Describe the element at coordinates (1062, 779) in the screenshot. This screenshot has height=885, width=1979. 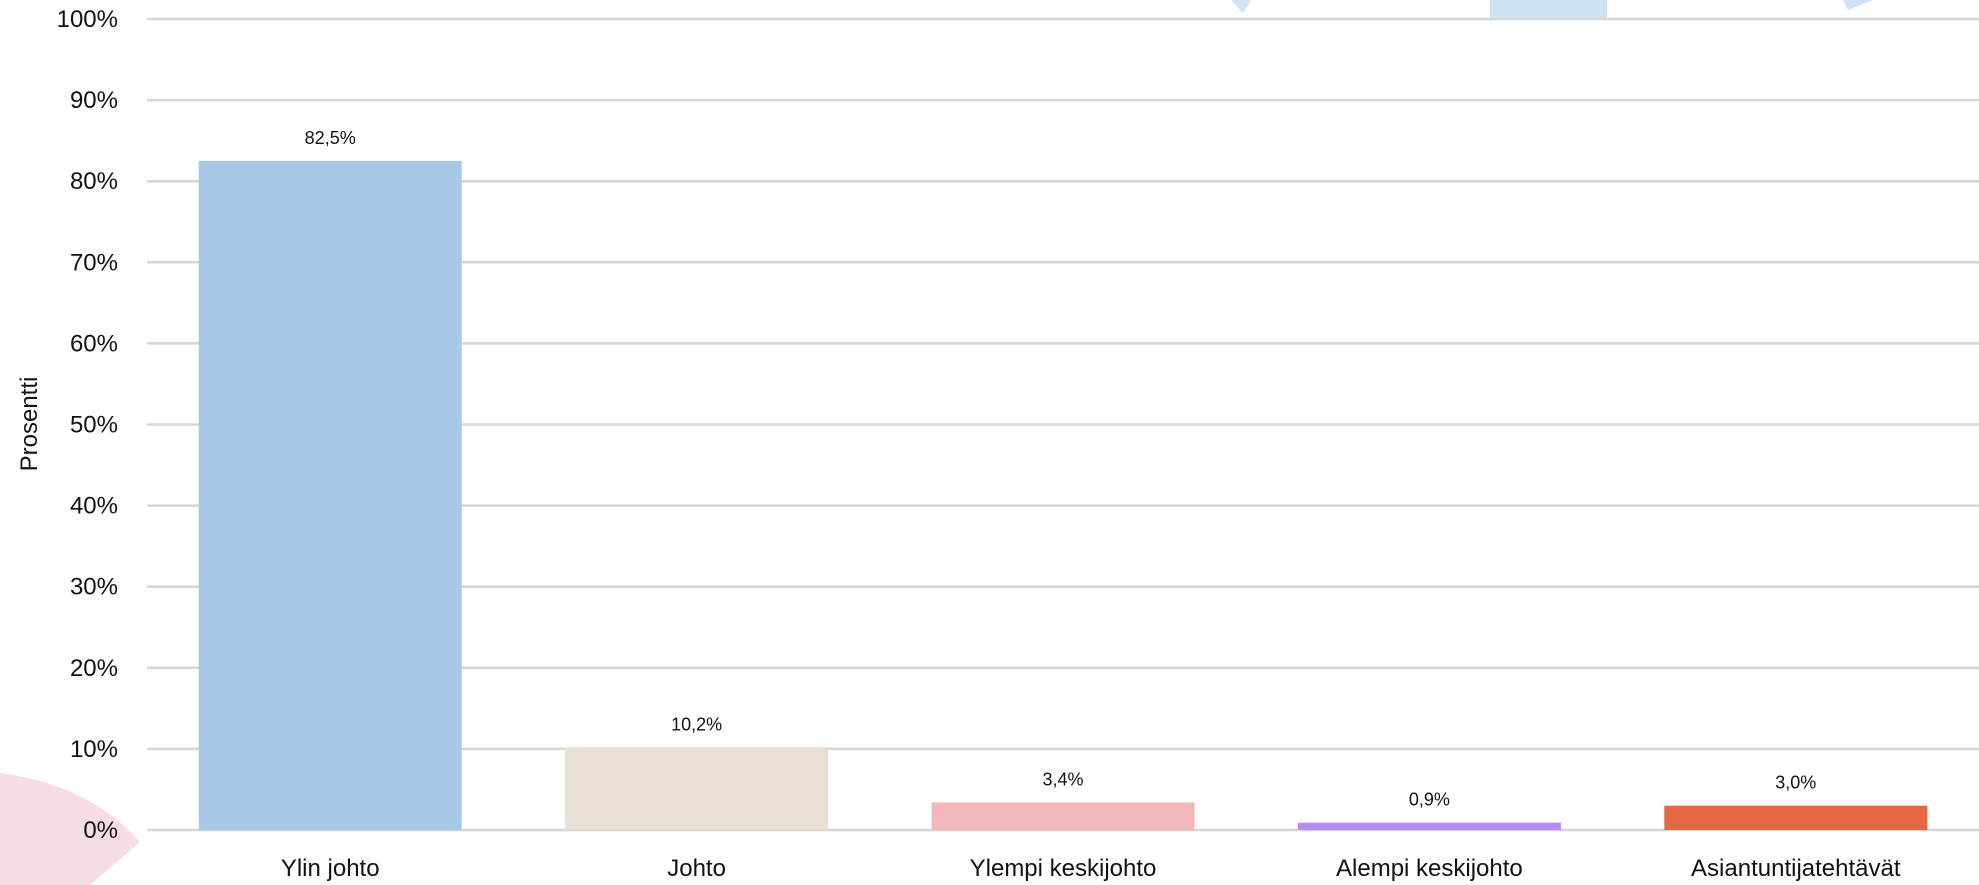
I see `data-label: 3,4%` at that location.